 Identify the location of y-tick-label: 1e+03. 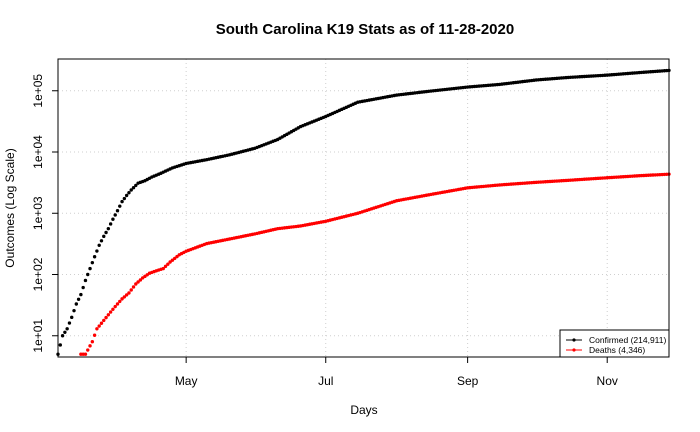
(38, 213).